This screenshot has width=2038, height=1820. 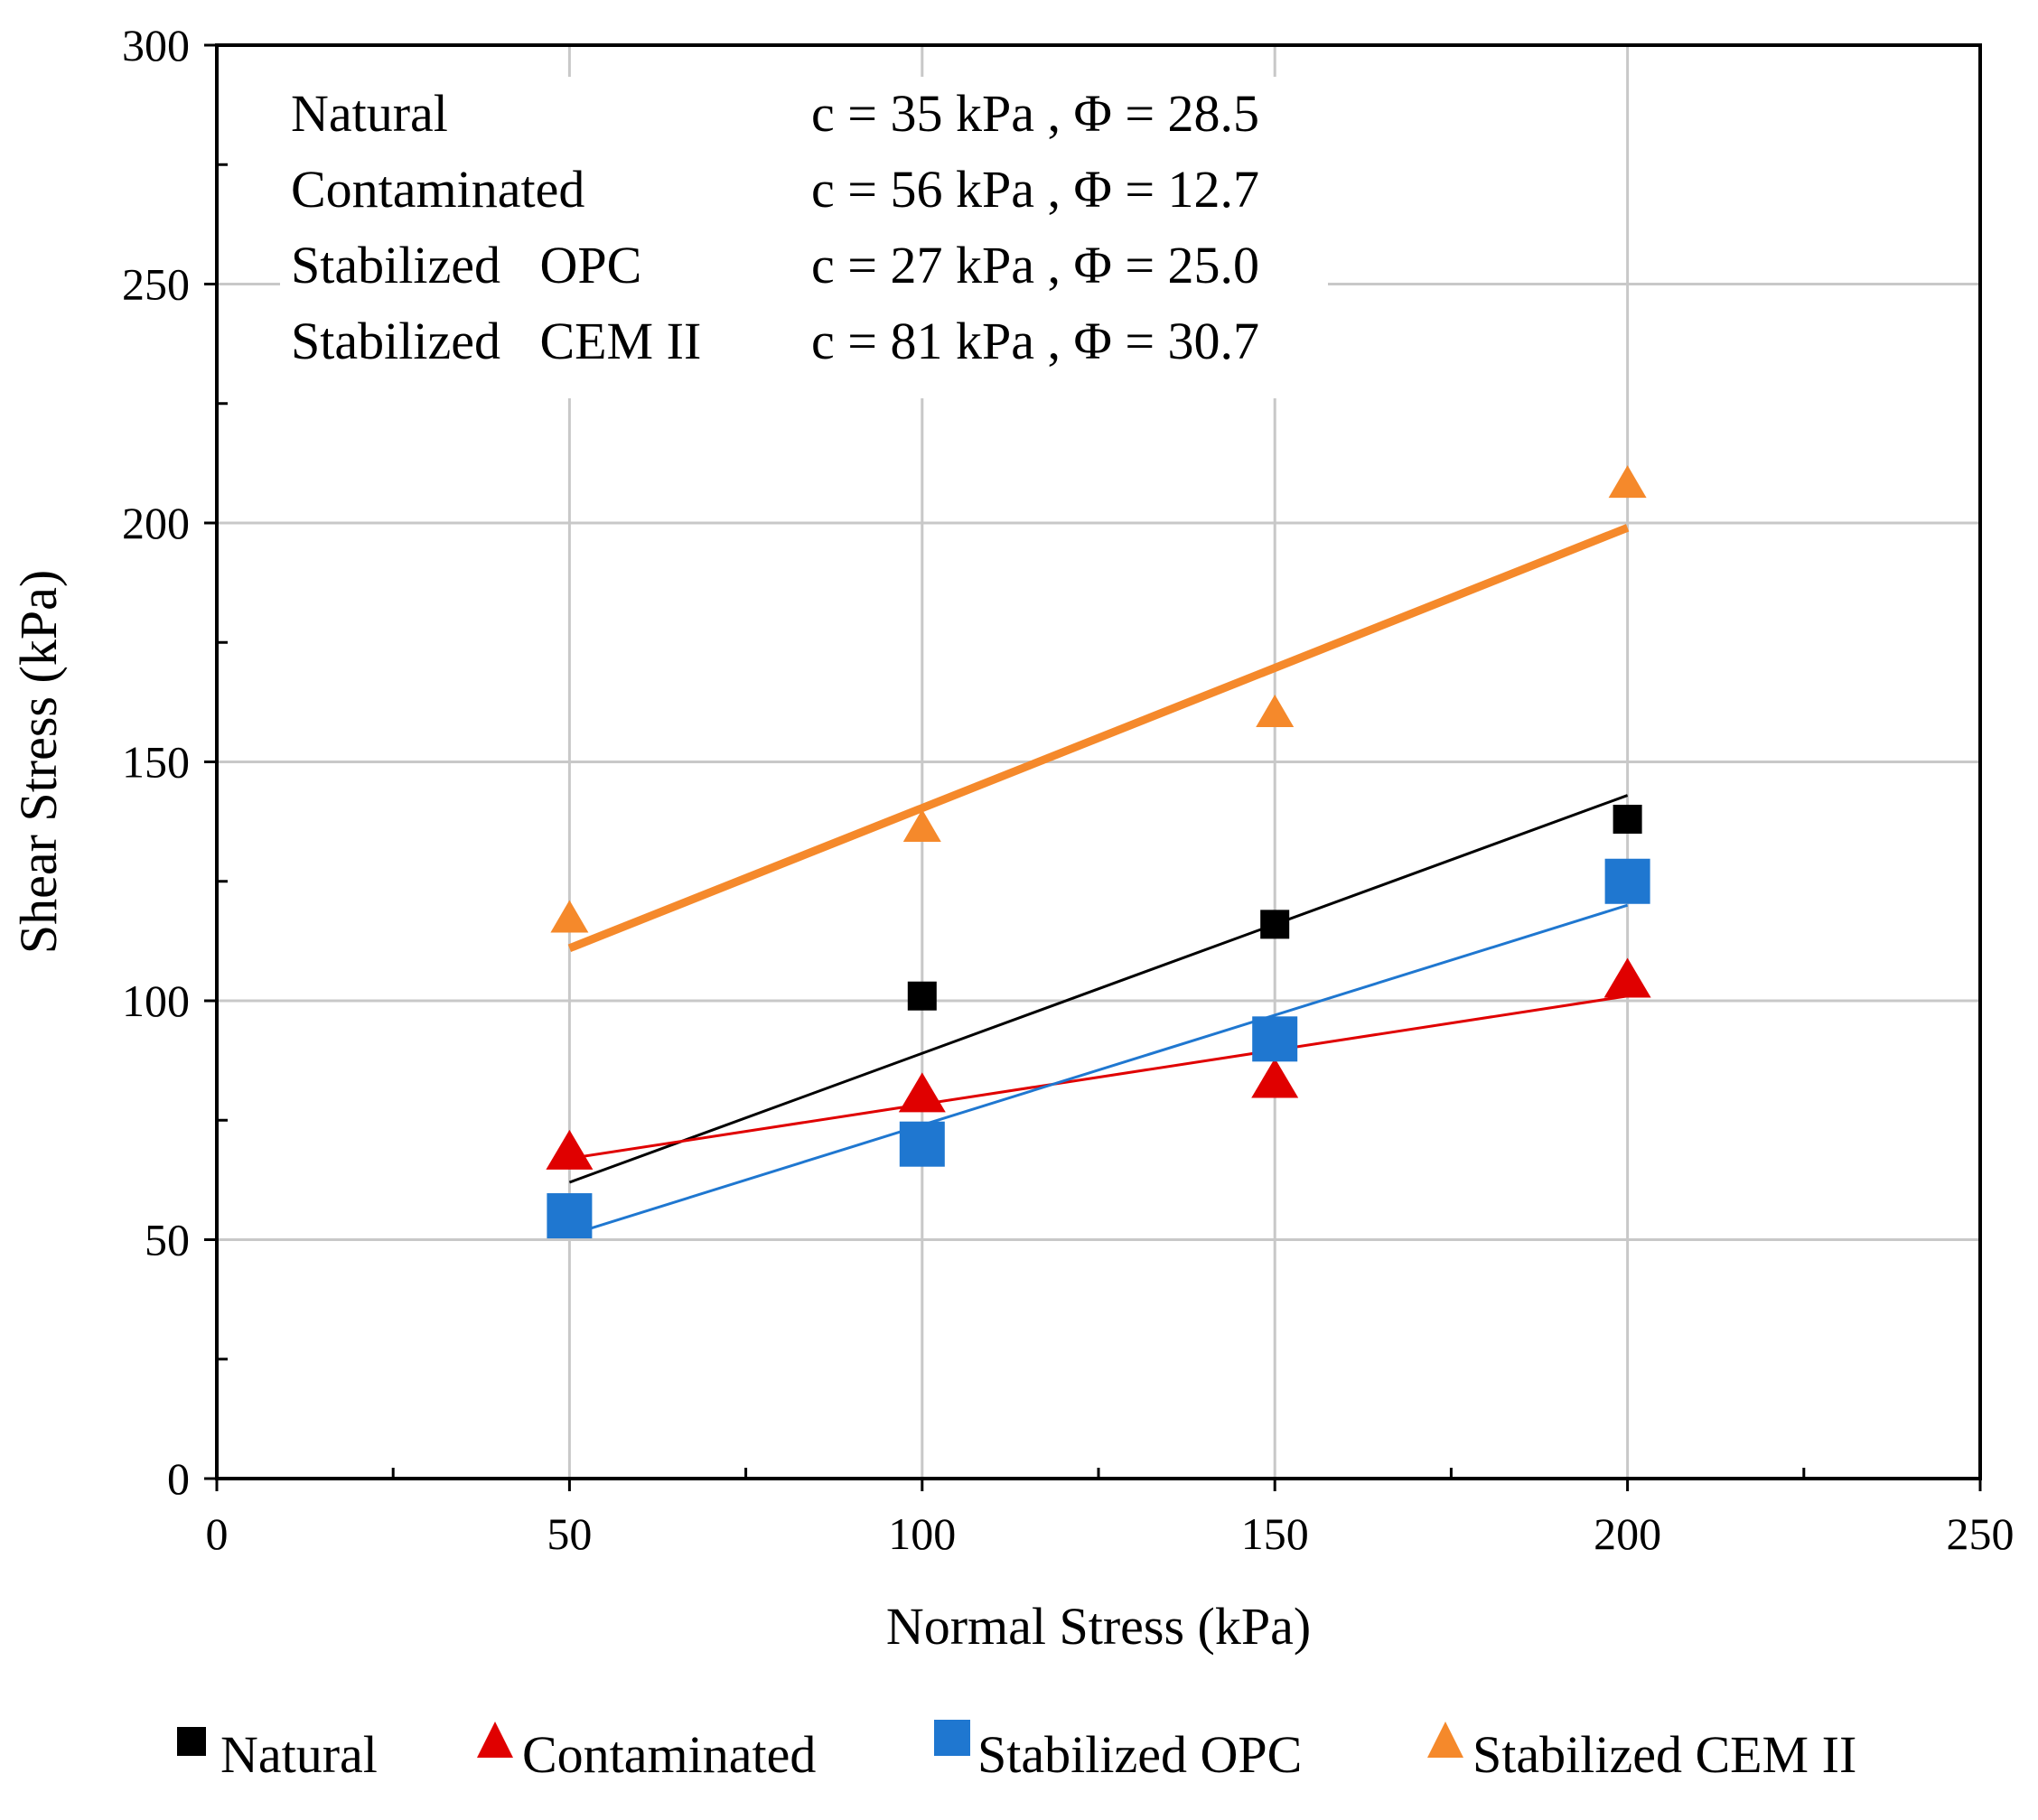 What do you see at coordinates (1098, 1077) in the screenshot?
I see `trendline-contaminated` at bounding box center [1098, 1077].